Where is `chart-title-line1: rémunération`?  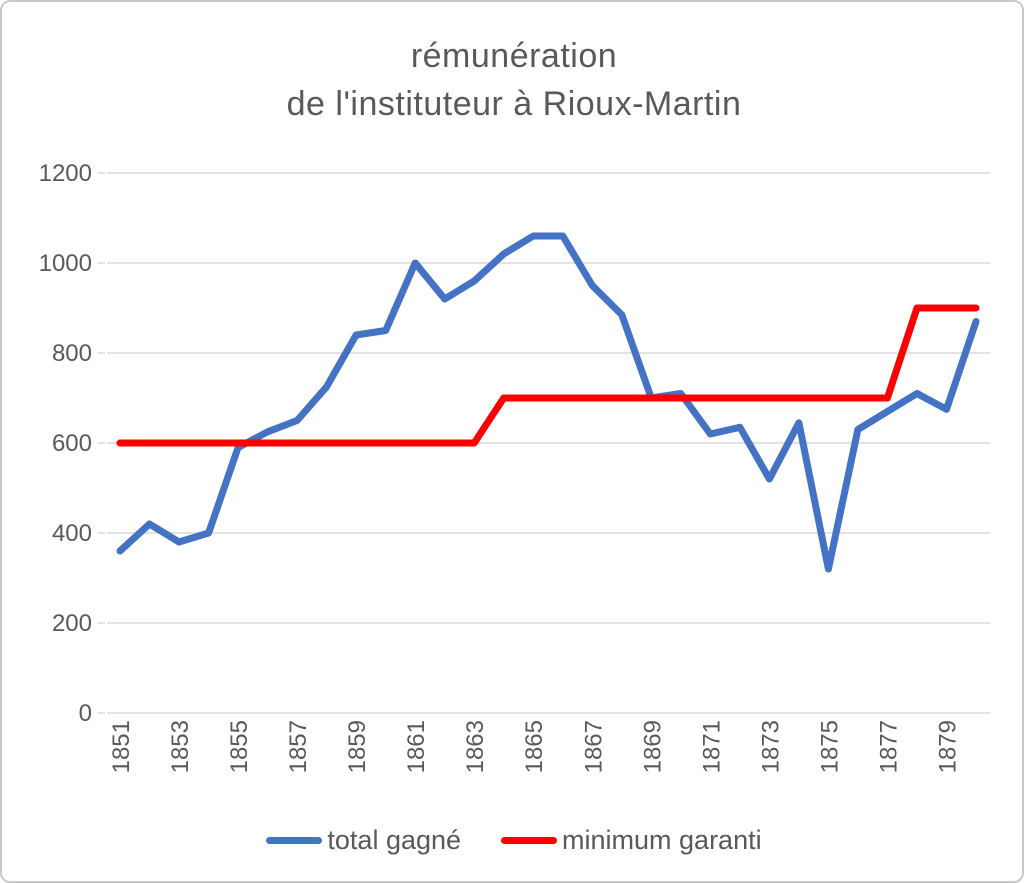 chart-title-line1: rémunération is located at coordinates (514, 56).